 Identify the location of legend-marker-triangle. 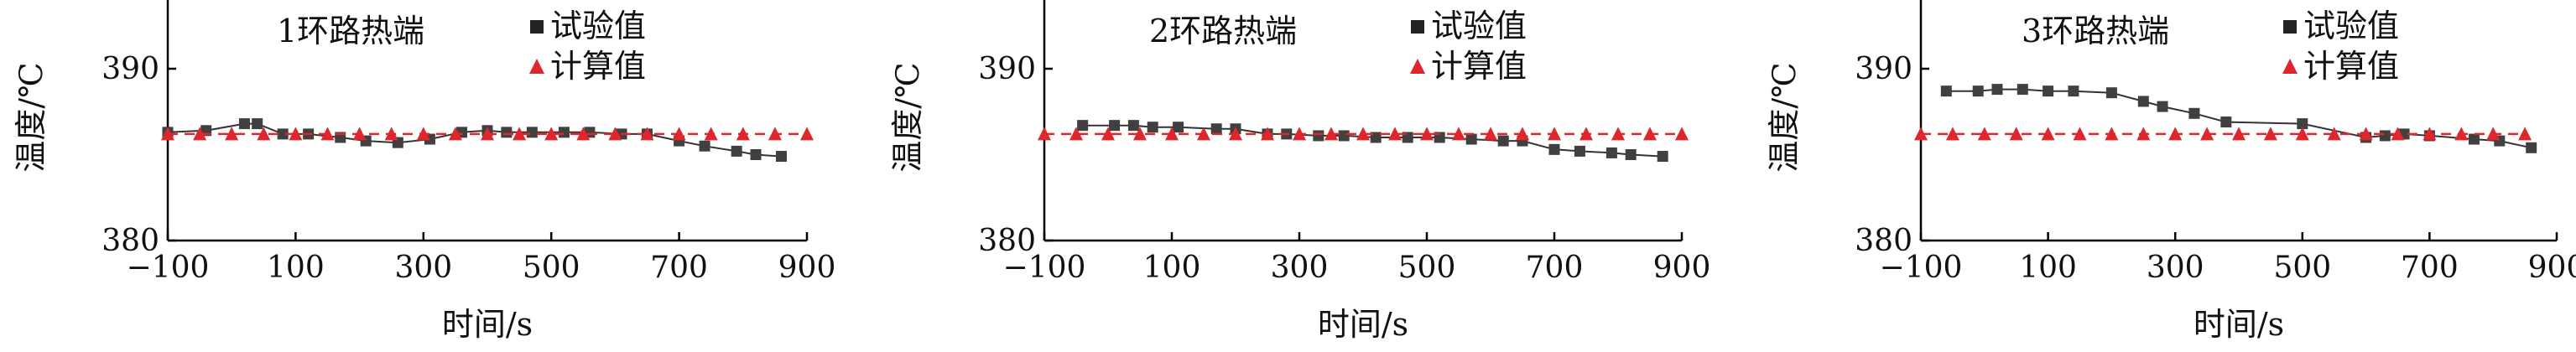
(536, 66).